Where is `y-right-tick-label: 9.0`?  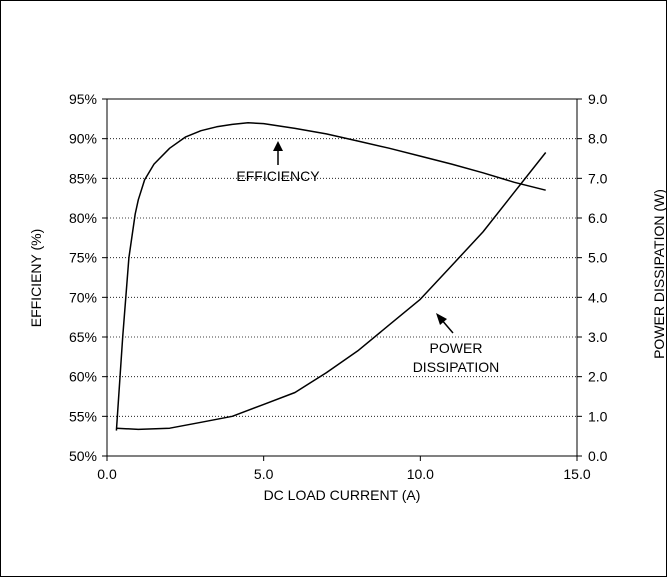 y-right-tick-label: 9.0 is located at coordinates (598, 99).